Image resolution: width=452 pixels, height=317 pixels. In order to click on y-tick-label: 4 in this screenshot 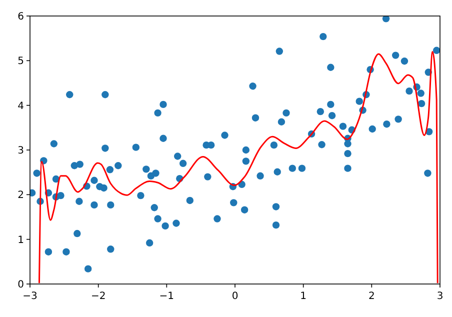, I will do `click(21, 106)`.